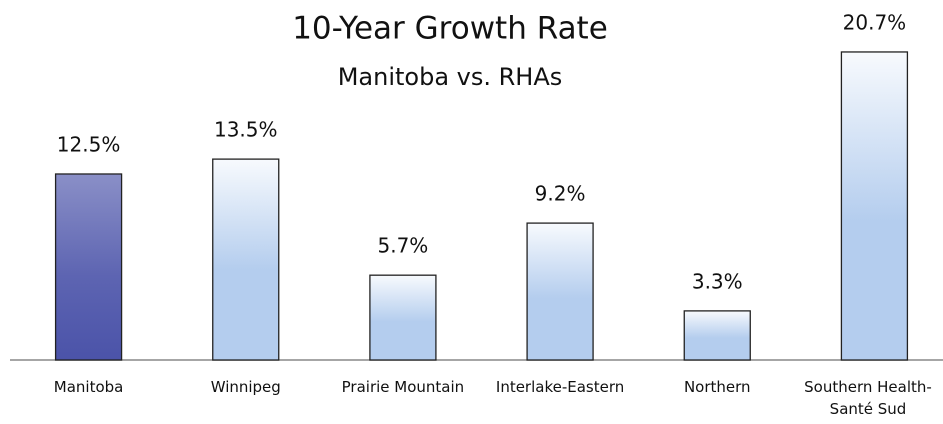  I want to click on chart-title: 10-Year Growth Rate, so click(450, 29).